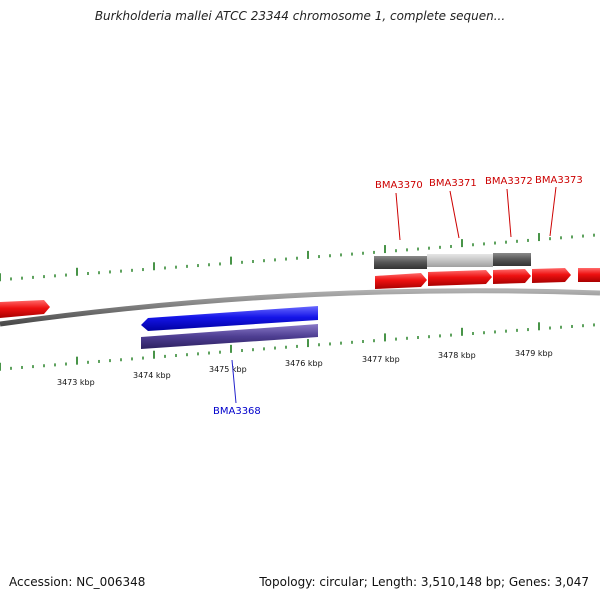 Image resolution: width=600 pixels, height=600 pixels. What do you see at coordinates (25, 309) in the screenshot?
I see `forward-gene-left` at bounding box center [25, 309].